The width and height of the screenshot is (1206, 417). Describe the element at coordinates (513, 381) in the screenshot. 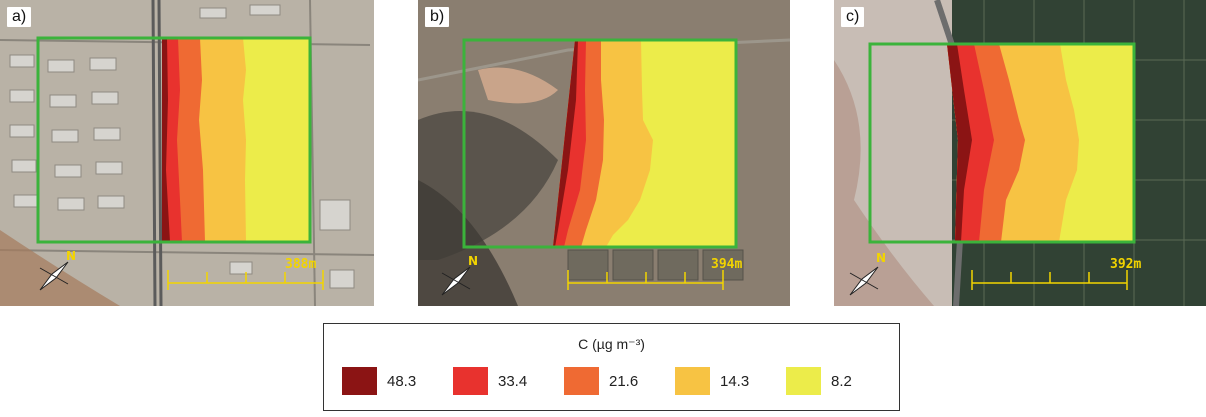

I see `legend-value: 33.4` at that location.